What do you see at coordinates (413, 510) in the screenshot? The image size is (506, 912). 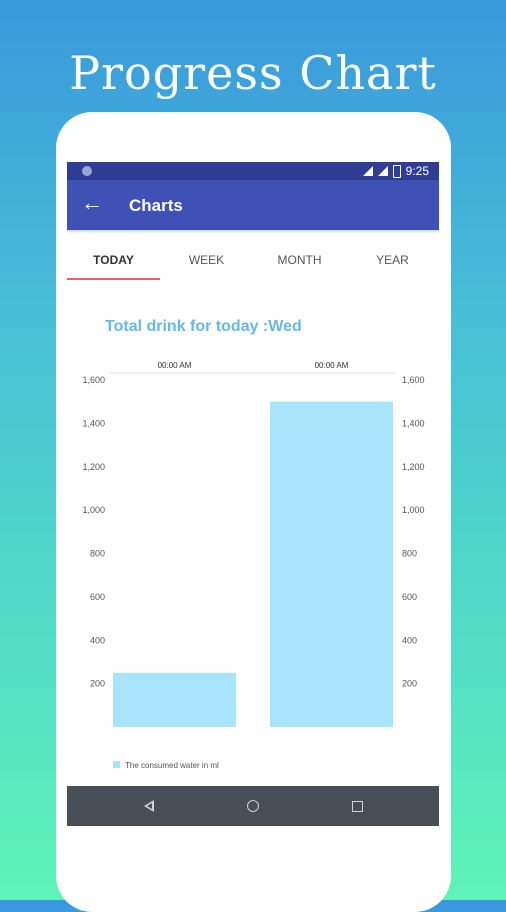 I see `y-tick-label-right: 1,000` at bounding box center [413, 510].